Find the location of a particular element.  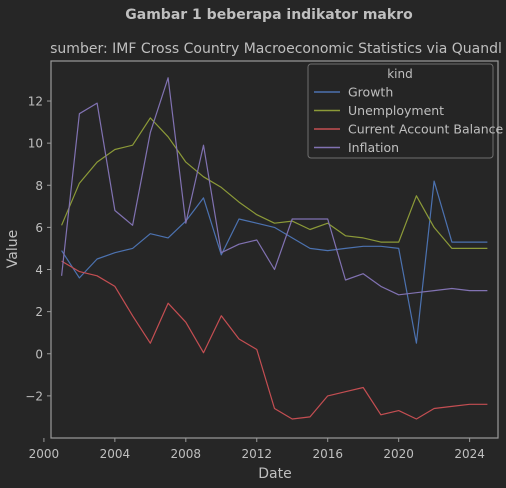

y-tick-label: 2 is located at coordinates (39, 312).